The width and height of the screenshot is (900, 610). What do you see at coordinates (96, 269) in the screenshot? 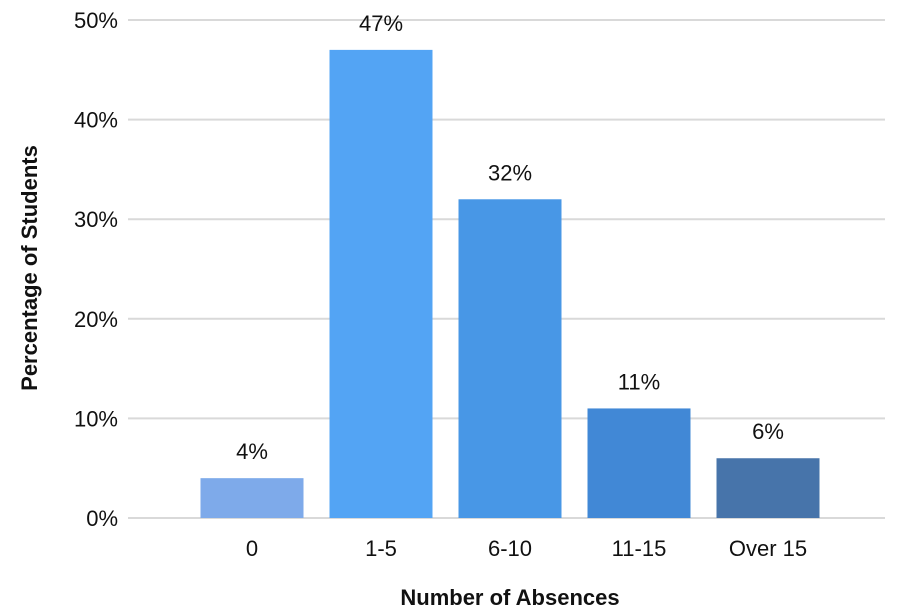
I see `y-axis-ticks: 0% 10% 20% 30% 40% 50%` at bounding box center [96, 269].